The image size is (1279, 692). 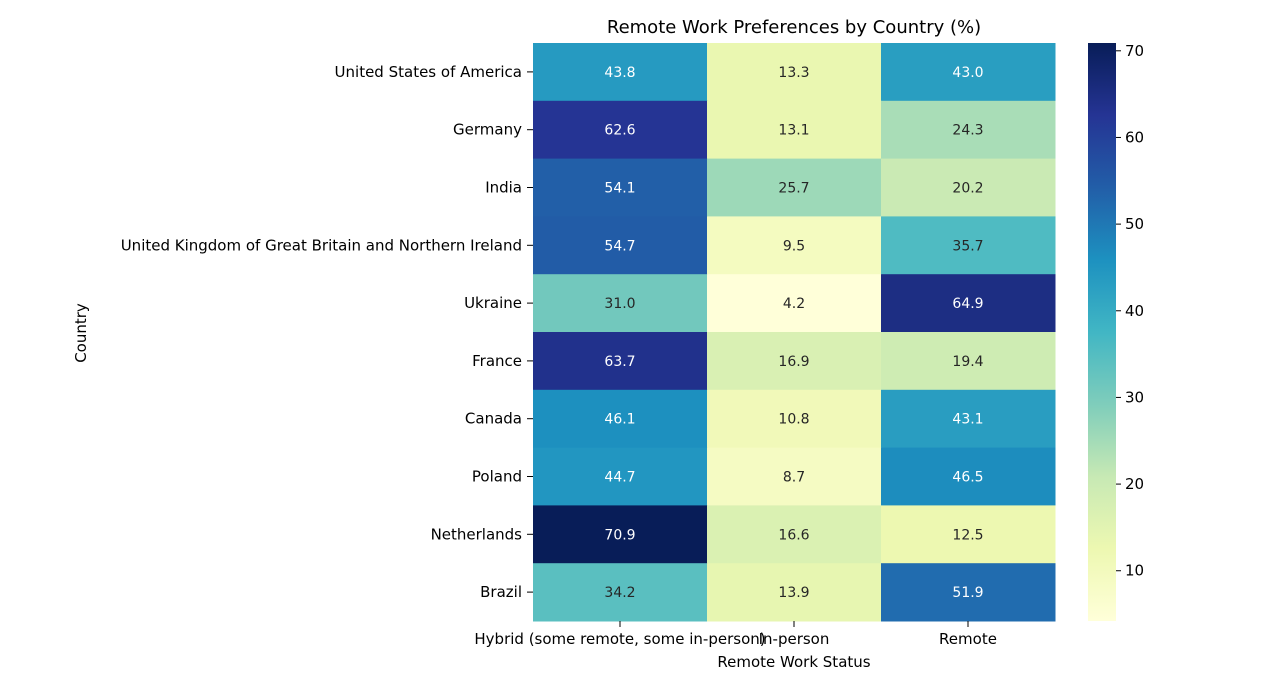 What do you see at coordinates (1134, 51) in the screenshot?
I see `colorbar-tick-label: 70` at bounding box center [1134, 51].